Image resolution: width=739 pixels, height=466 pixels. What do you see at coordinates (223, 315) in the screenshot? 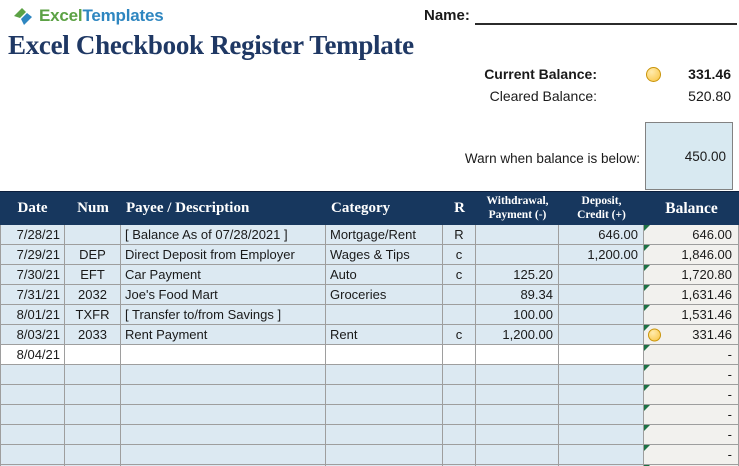
I see `cell-payee: [ Transfer to/from Savings ]` at bounding box center [223, 315].